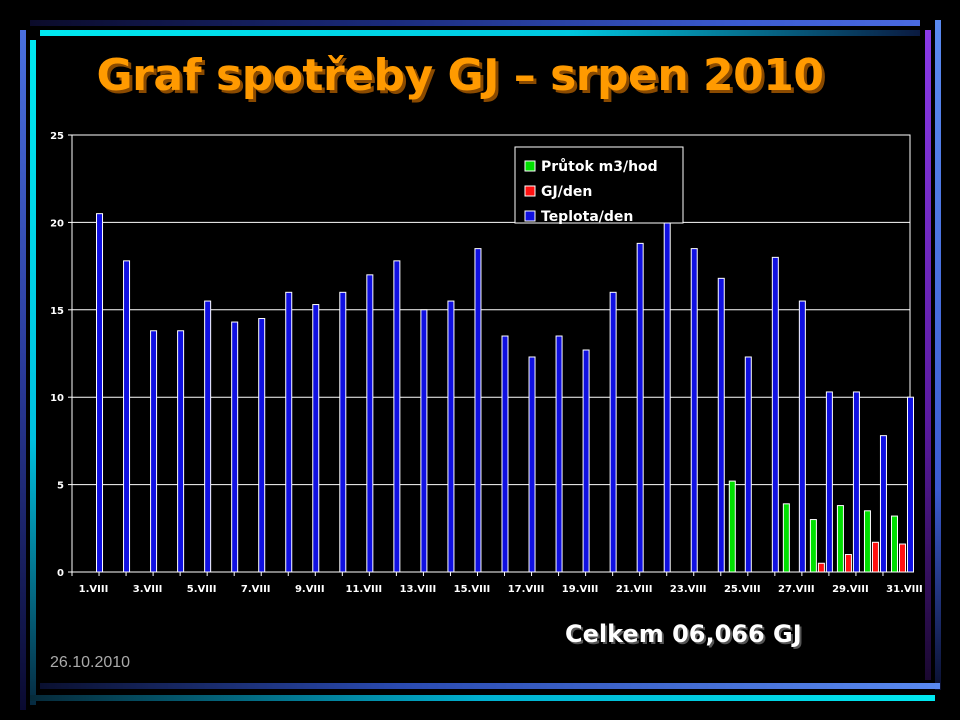  I want to click on x-tick-label: 27.VIII, so click(796, 589).